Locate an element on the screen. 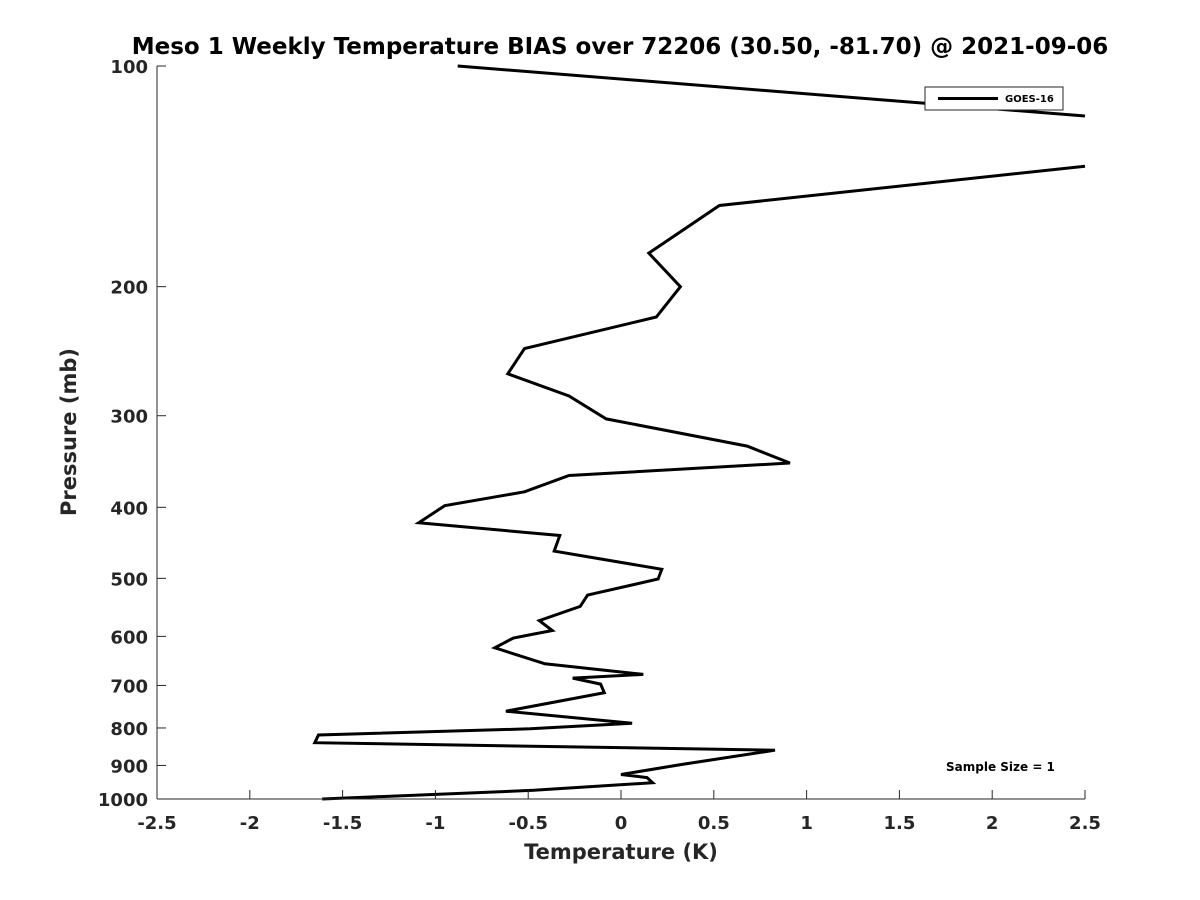 This screenshot has width=1200, height=900. y-tick-label: 100 is located at coordinates (129, 67).